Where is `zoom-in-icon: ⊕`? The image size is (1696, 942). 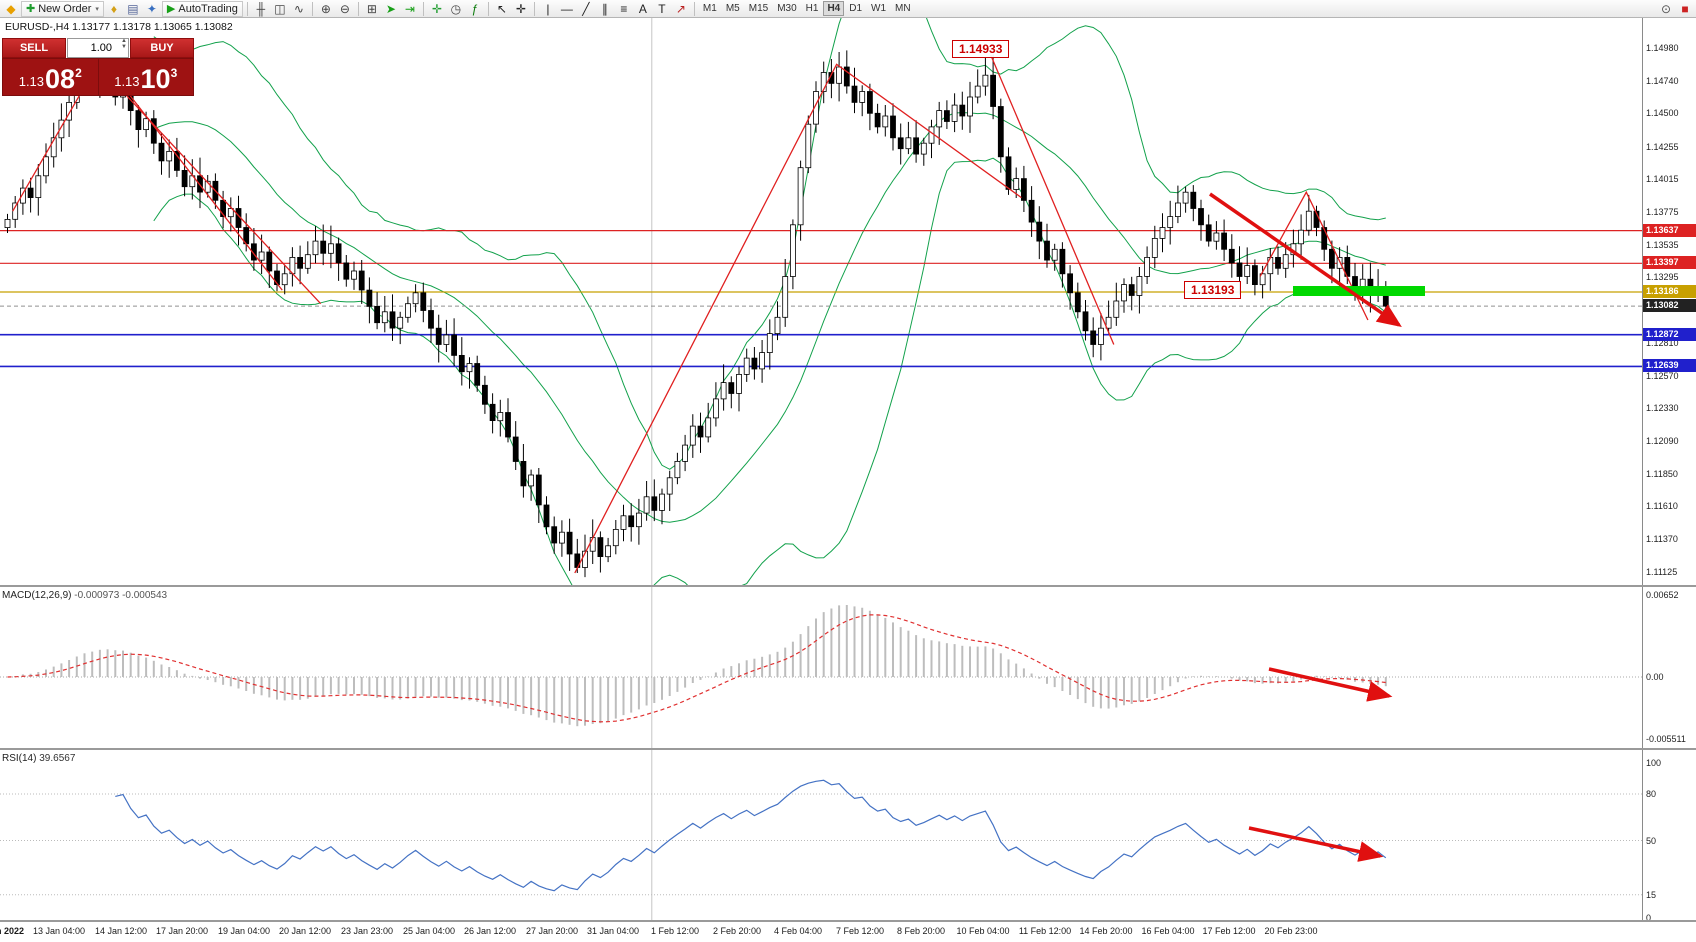 zoom-in-icon: ⊕ is located at coordinates (326, 9).